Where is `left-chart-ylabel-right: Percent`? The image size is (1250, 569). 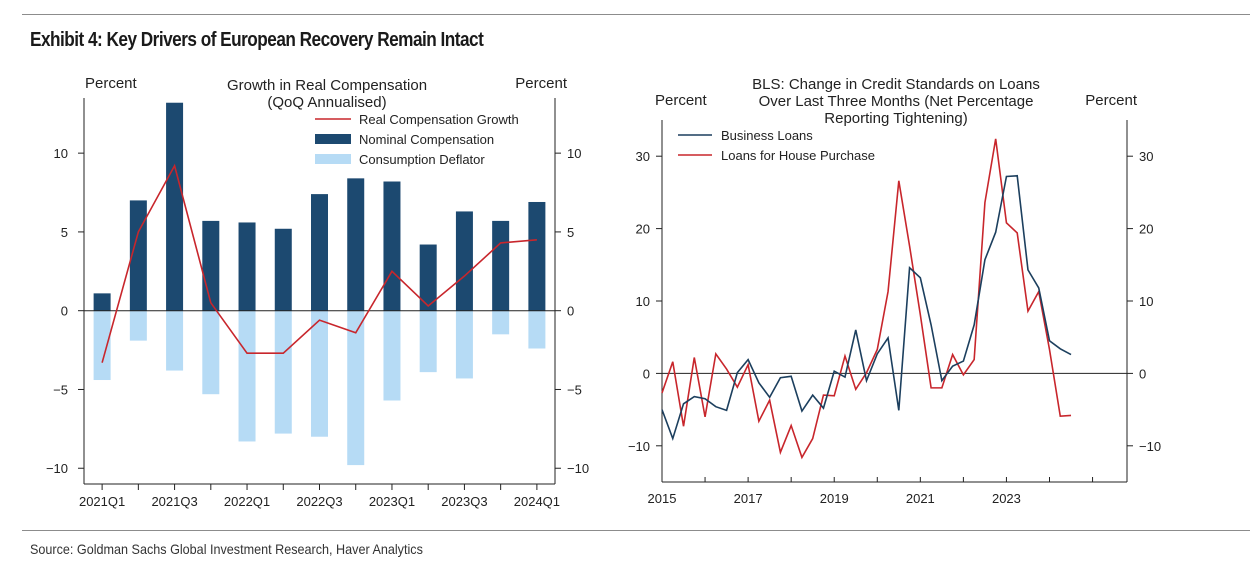 left-chart-ylabel-right: Percent is located at coordinates (541, 83).